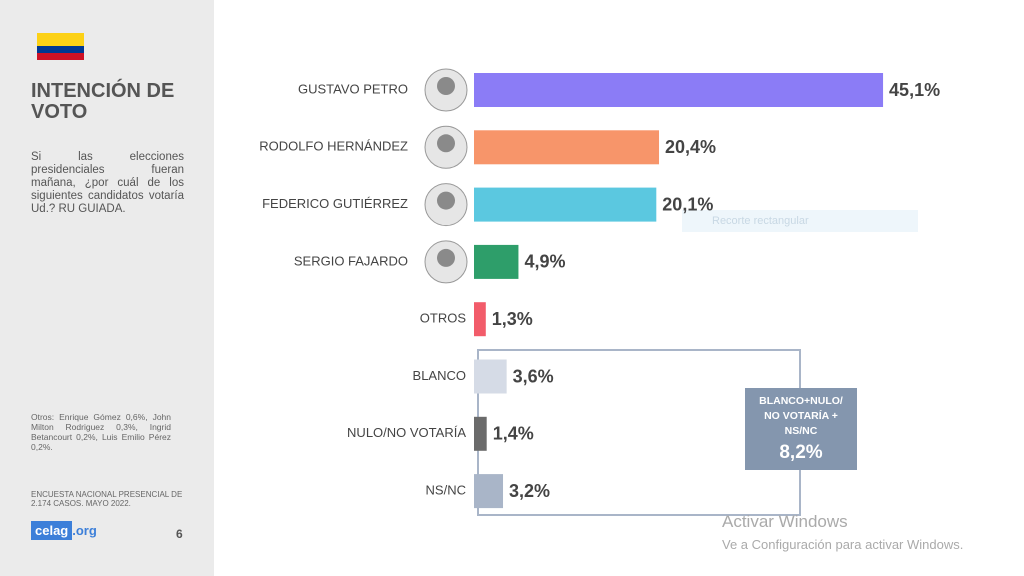  Describe the element at coordinates (443, 318) in the screenshot. I see `category-label: OTROS` at that location.